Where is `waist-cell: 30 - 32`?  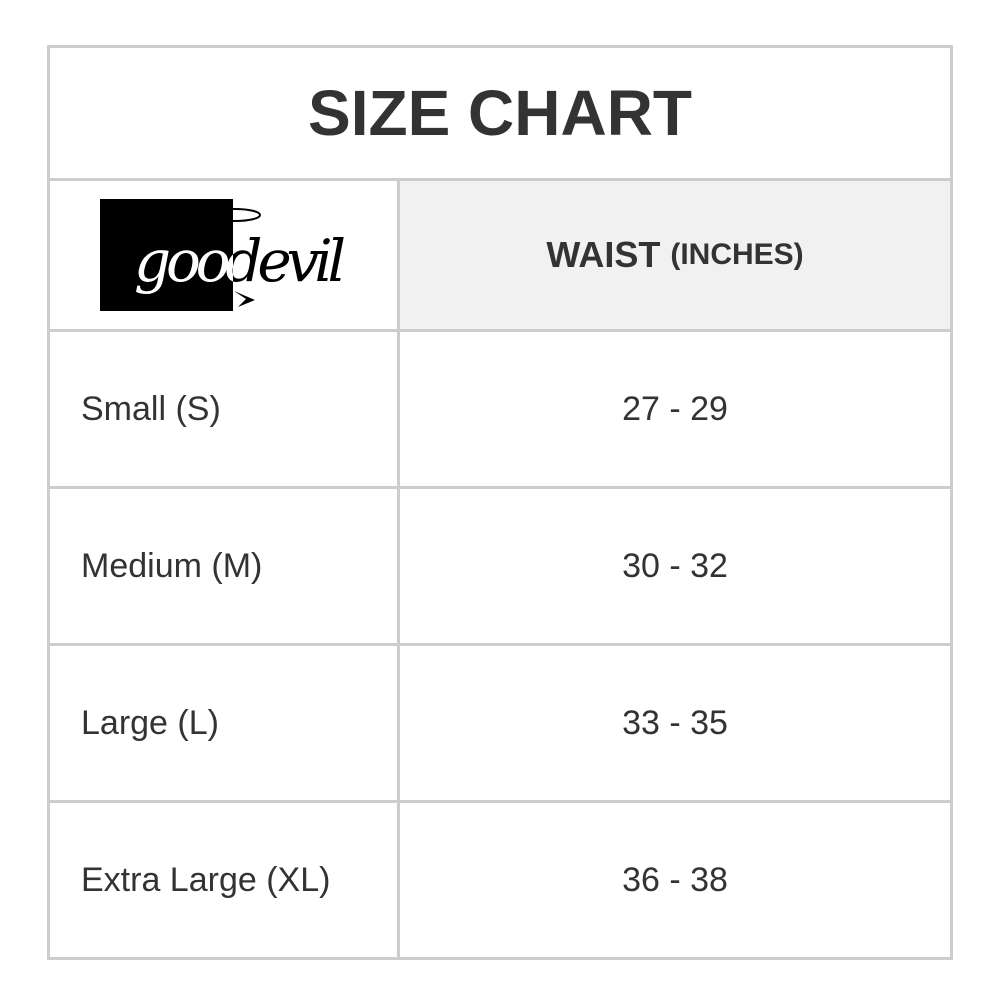
waist-cell: 30 - 32 is located at coordinates (675, 566).